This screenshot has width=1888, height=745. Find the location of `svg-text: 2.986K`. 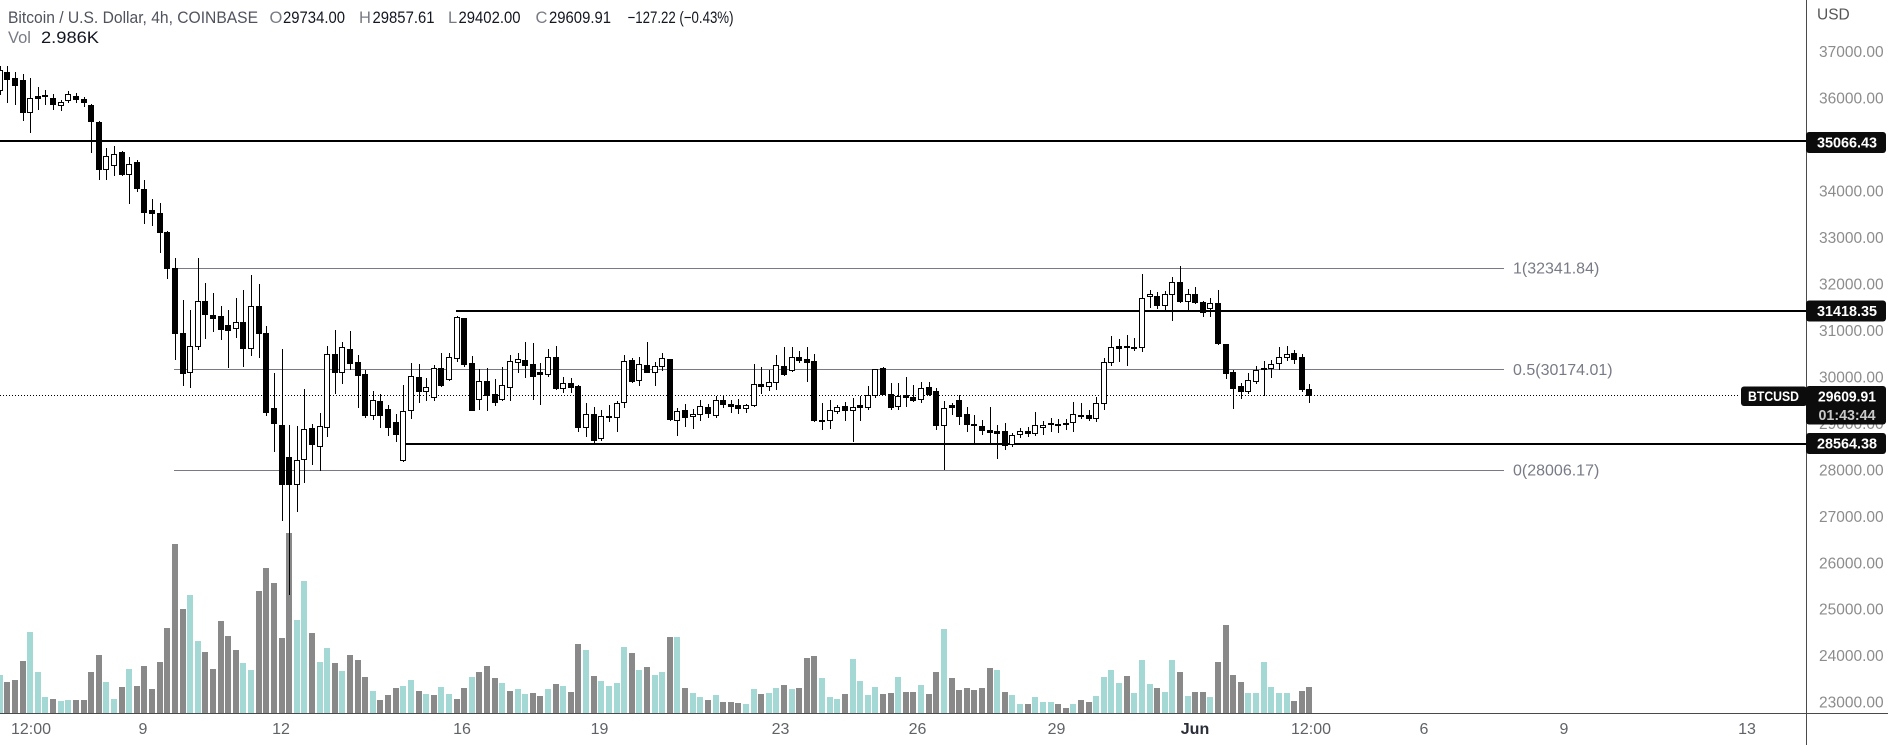

svg-text: 2.986K is located at coordinates (70, 38).